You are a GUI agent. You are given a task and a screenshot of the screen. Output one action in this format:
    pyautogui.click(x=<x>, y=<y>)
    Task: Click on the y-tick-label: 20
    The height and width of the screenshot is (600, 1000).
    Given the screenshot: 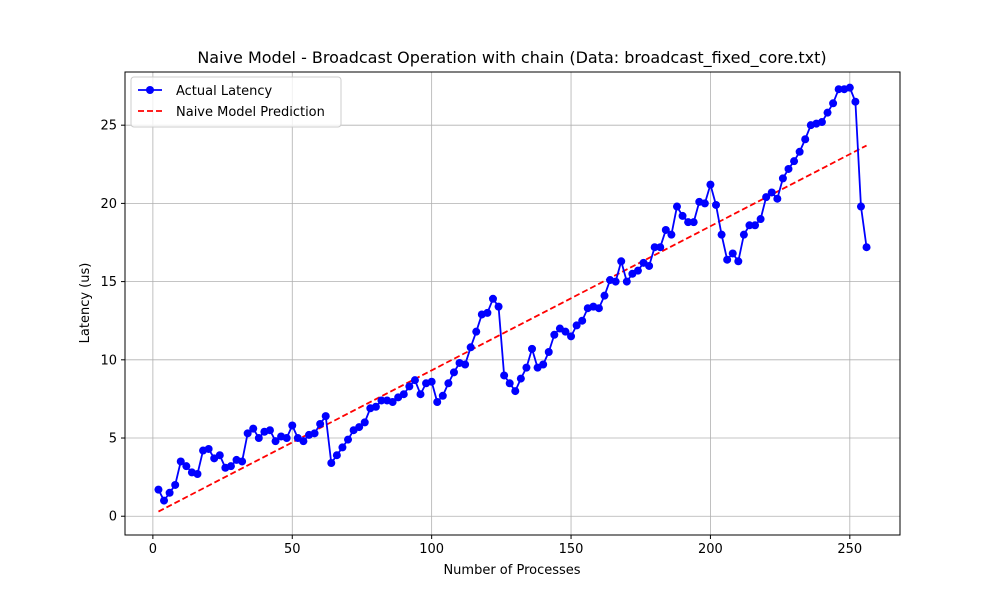 What is the action you would take?
    pyautogui.click(x=108, y=204)
    